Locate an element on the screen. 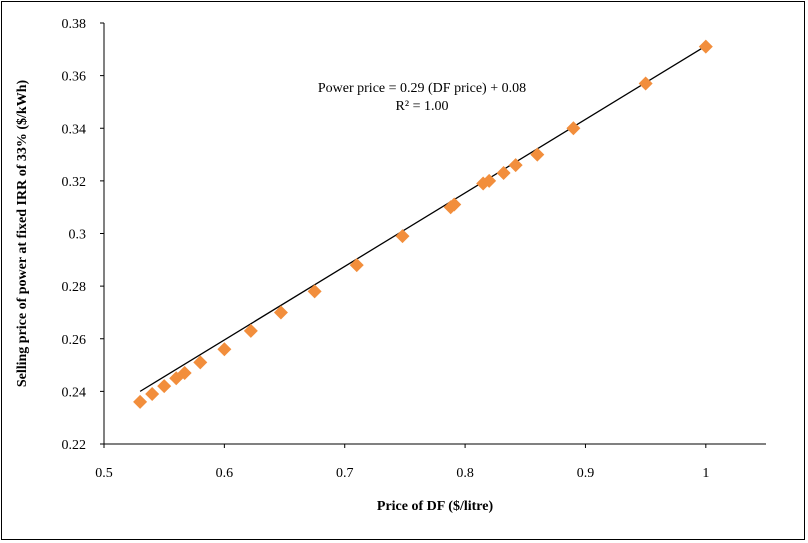  trendline-equation: Power price = 0.29 (DF price) + 0.08 is located at coordinates (422, 88).